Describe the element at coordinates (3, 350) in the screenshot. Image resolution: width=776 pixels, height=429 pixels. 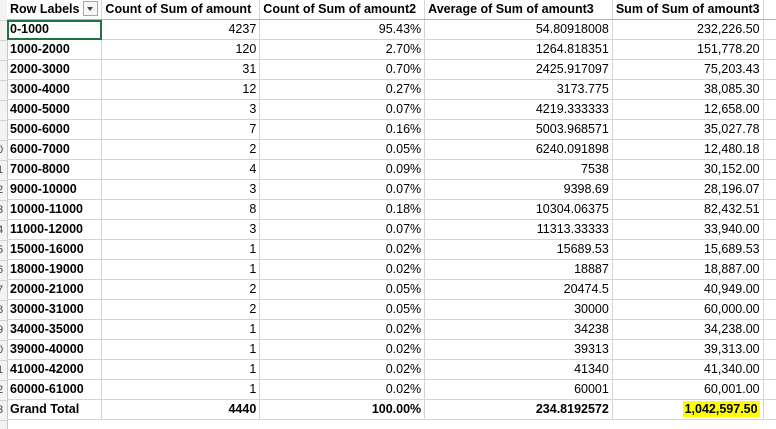
I see `row-number: 0` at that location.